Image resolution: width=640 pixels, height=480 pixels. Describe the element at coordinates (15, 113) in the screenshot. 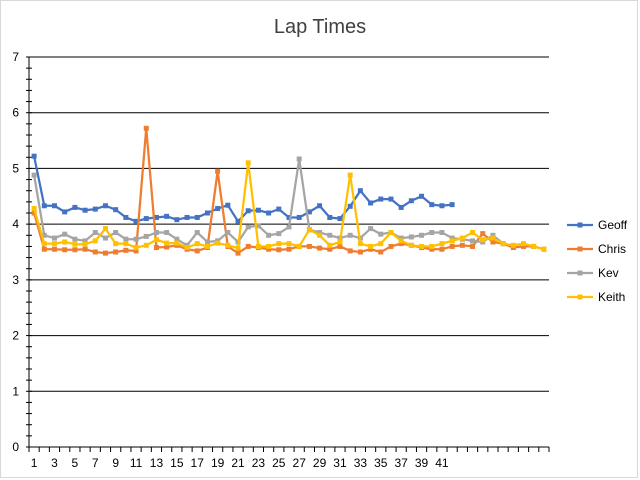

I see `y-tick-label: 6` at that location.